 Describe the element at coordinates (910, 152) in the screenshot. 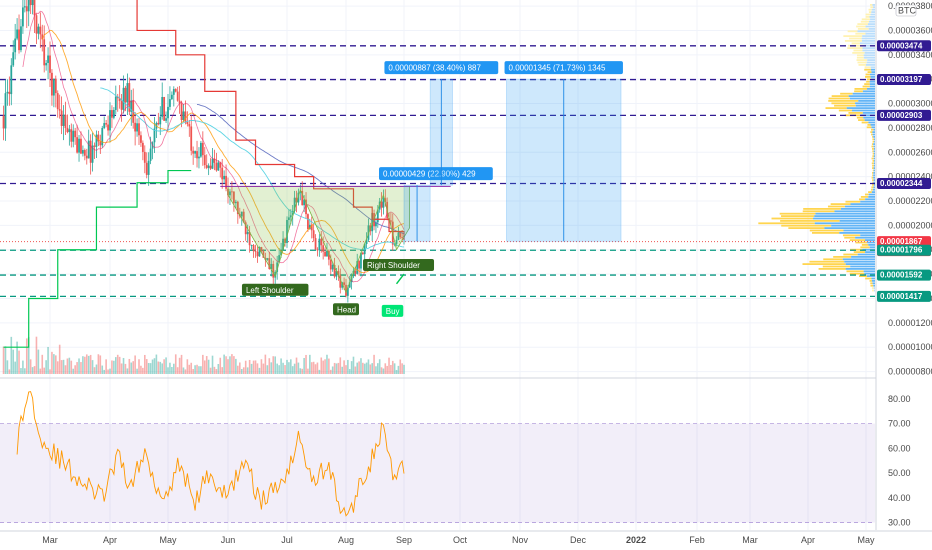

I see `price-axis-tick: 0.00002600` at that location.